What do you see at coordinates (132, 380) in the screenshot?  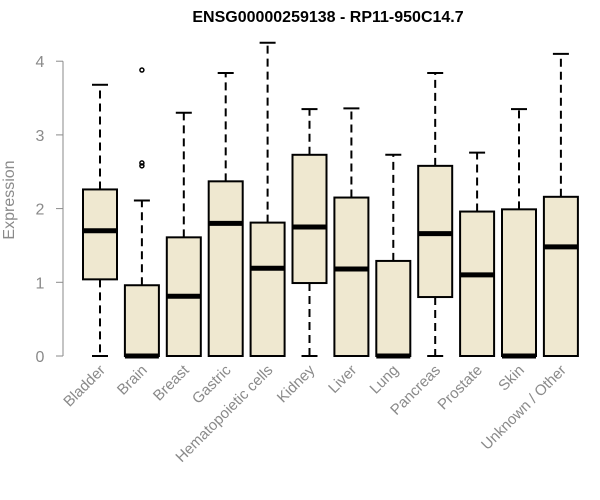 I see `x-tick-label: Brain` at bounding box center [132, 380].